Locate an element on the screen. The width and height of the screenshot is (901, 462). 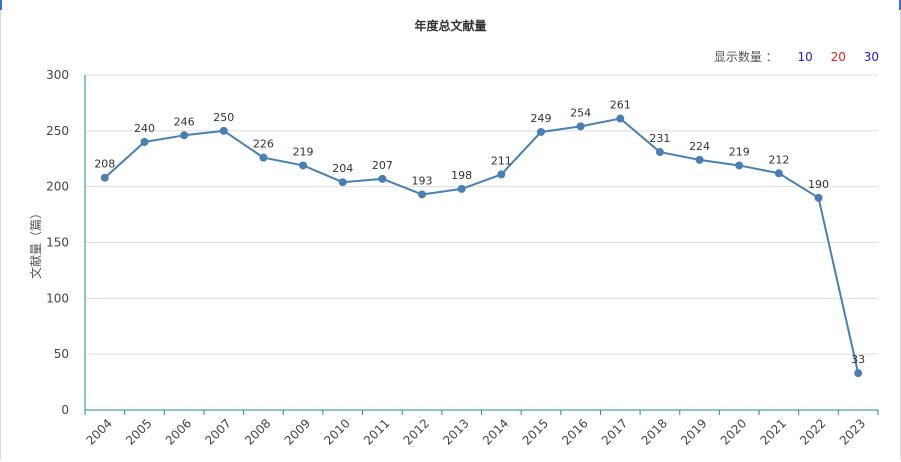
data-label: 261 is located at coordinates (620, 105).